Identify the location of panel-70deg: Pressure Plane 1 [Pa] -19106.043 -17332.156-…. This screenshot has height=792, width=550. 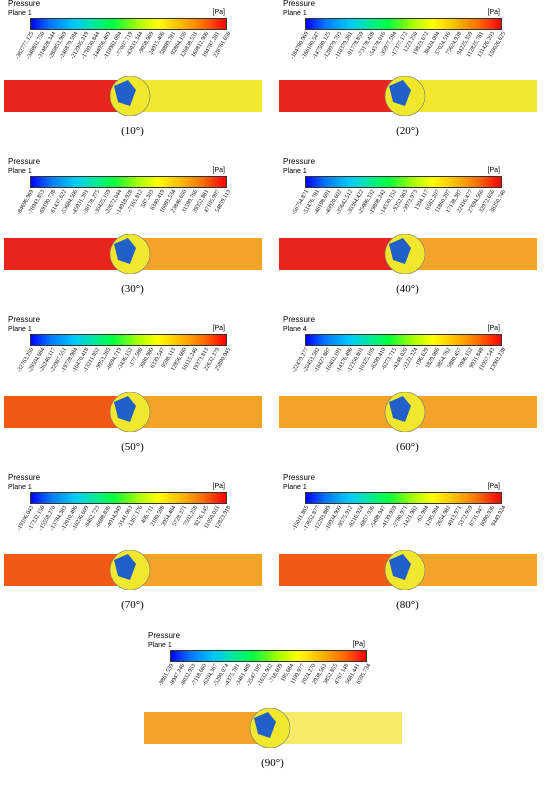
(132, 551).